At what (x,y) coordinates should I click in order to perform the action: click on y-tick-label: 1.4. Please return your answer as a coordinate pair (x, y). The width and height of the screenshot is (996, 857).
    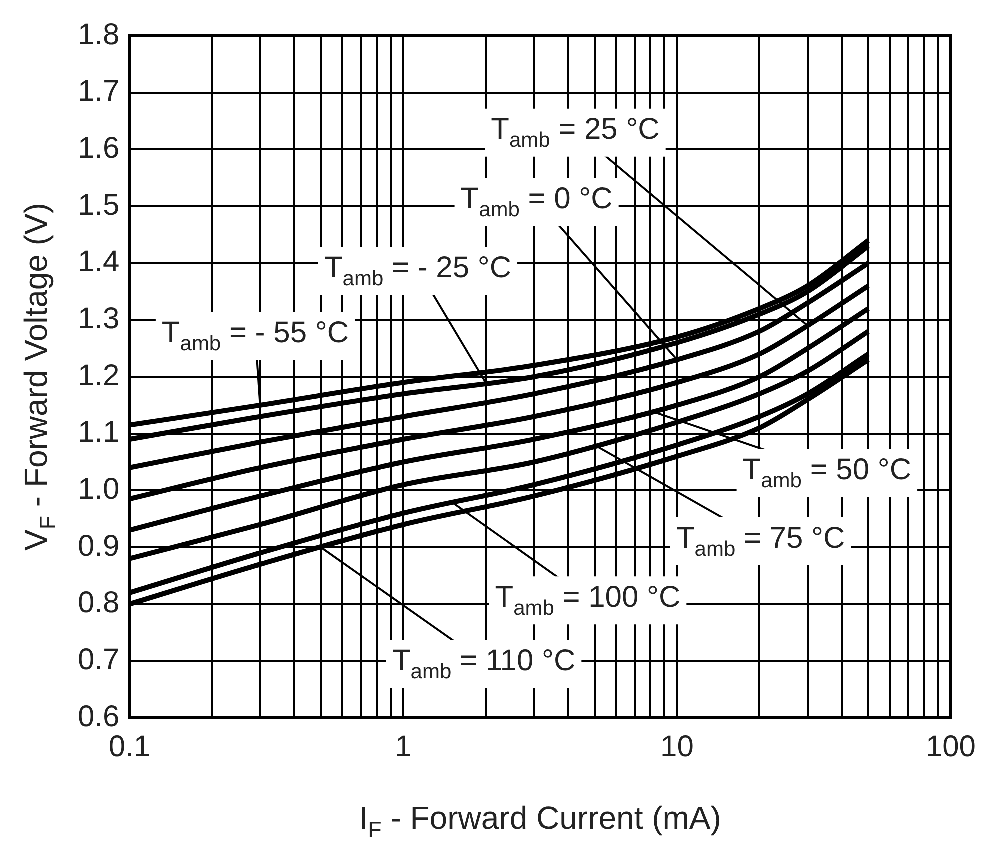
    Looking at the image, I should click on (99, 262).